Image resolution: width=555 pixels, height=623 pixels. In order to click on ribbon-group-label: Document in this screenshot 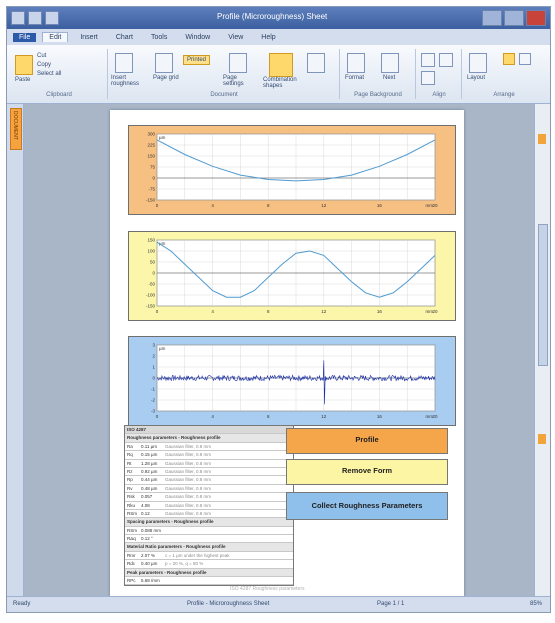, I will do `click(224, 95)`.